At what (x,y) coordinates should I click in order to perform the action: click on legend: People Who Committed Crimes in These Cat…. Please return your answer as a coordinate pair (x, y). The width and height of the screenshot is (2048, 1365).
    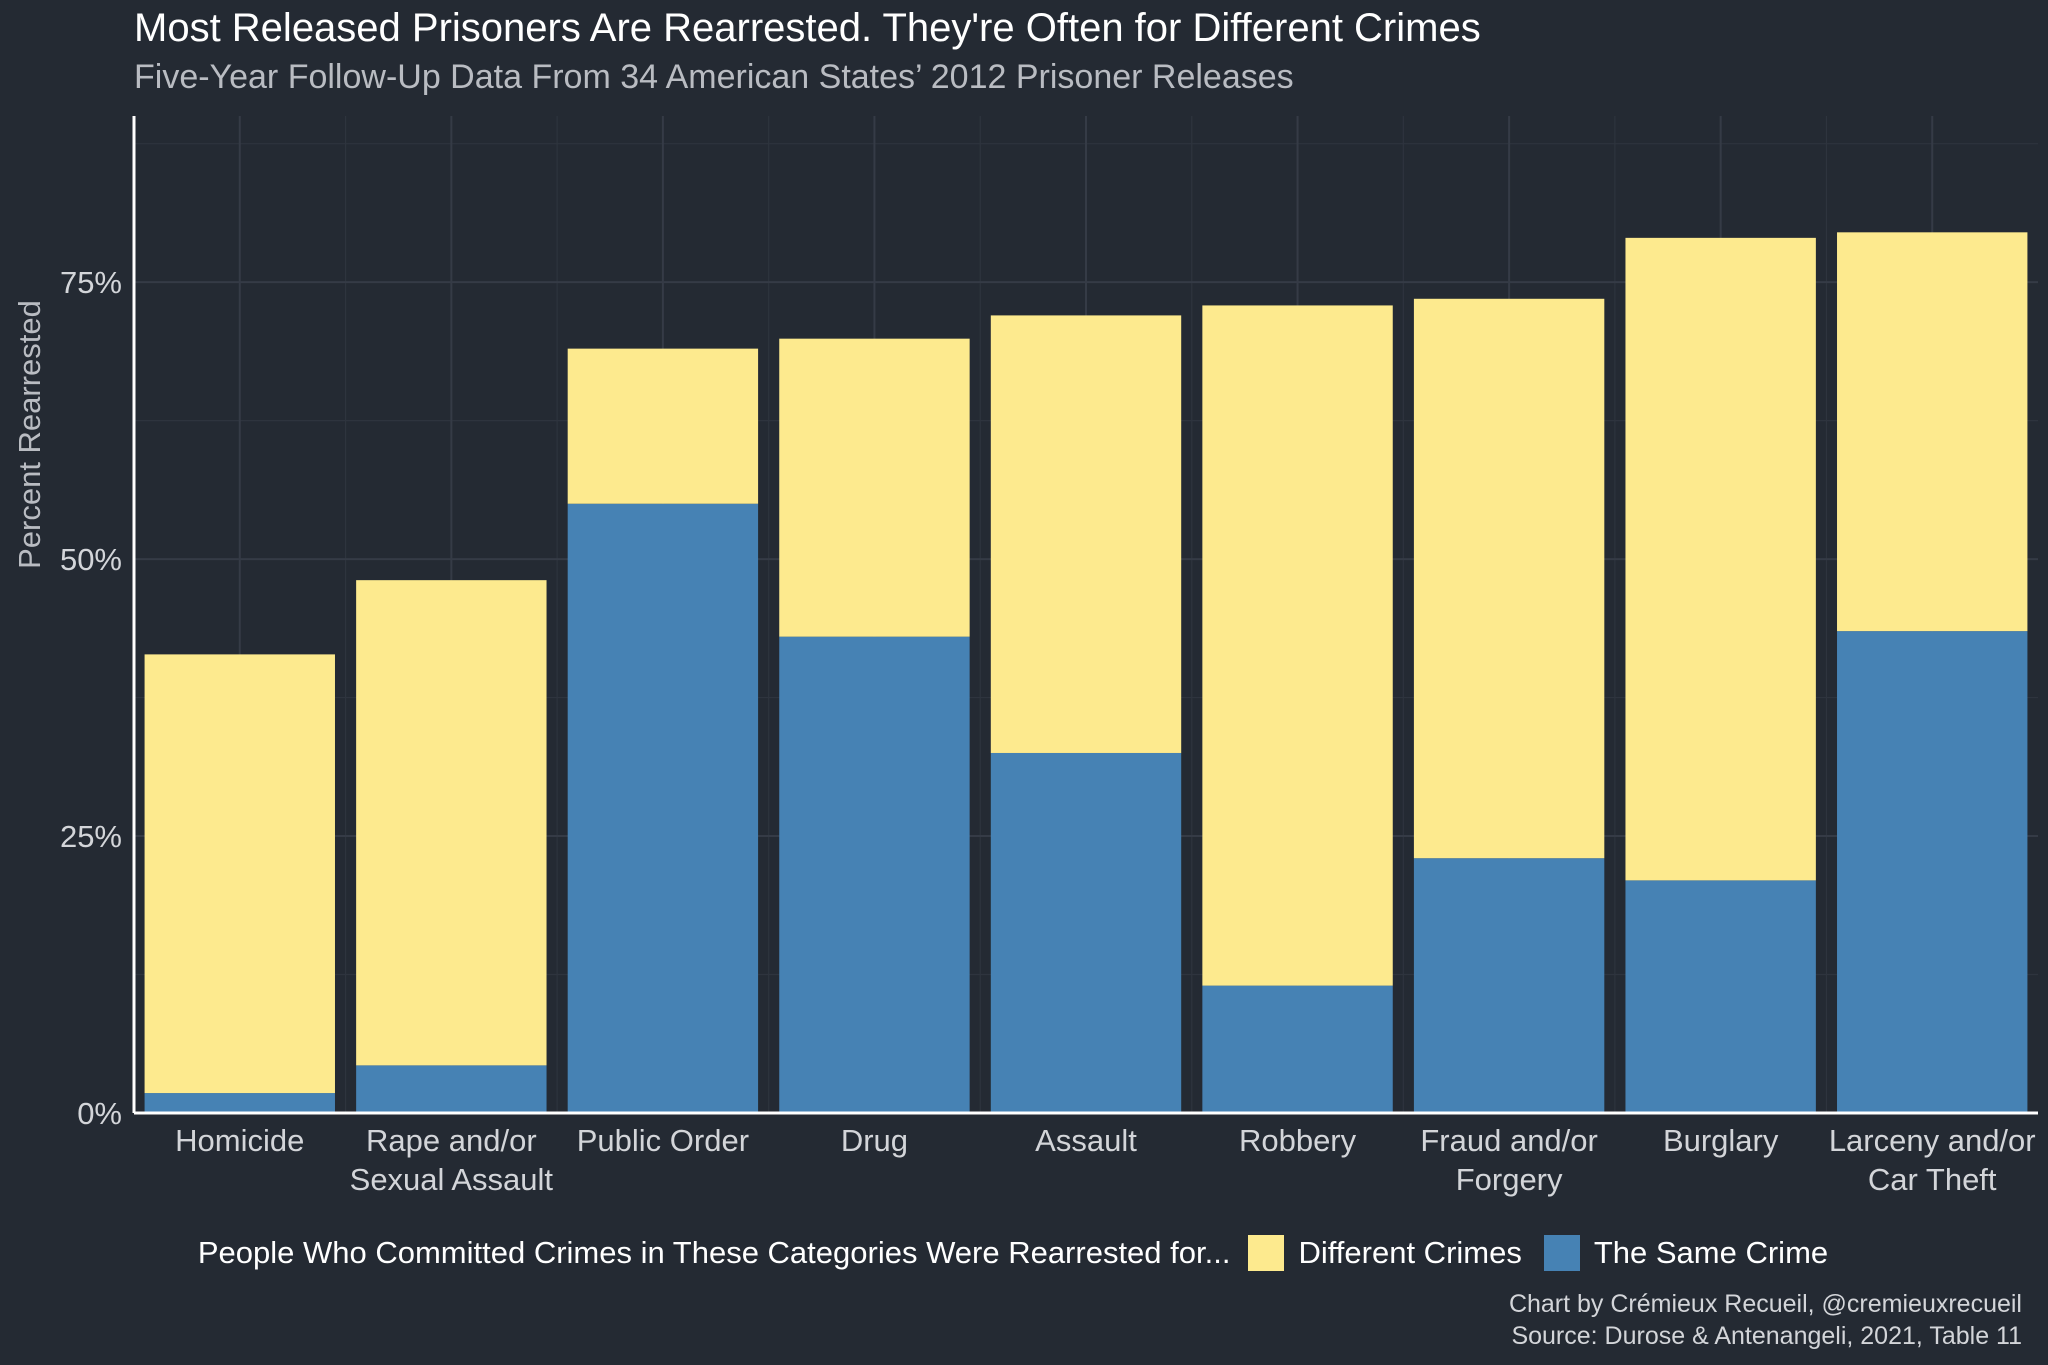
    Looking at the image, I should click on (1024, 1253).